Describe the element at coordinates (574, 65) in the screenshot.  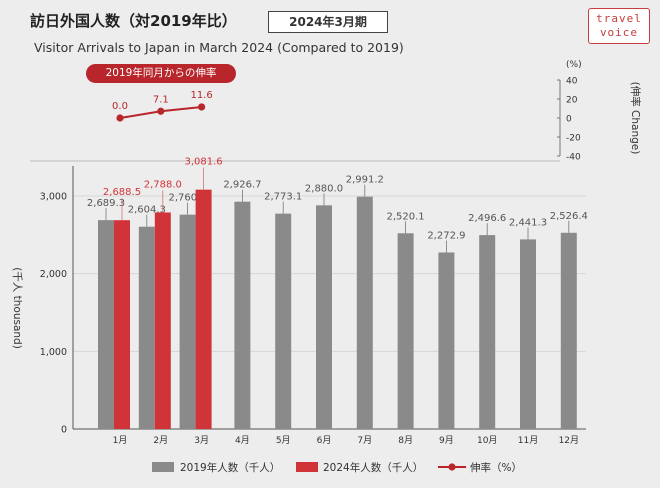
I see `growth-y-unit: (%)` at that location.